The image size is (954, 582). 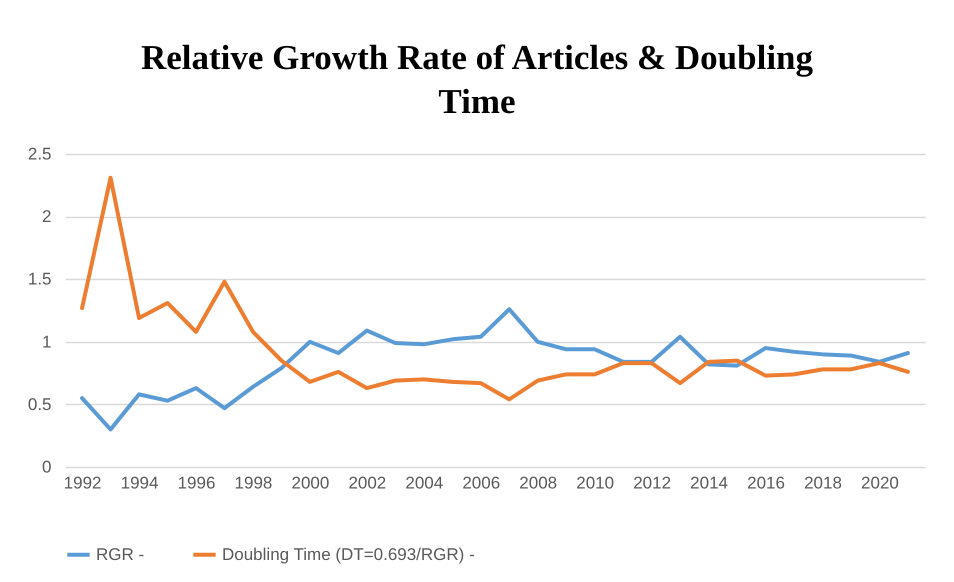 What do you see at coordinates (40, 154) in the screenshot?
I see `y-tick-label: 2.5` at bounding box center [40, 154].